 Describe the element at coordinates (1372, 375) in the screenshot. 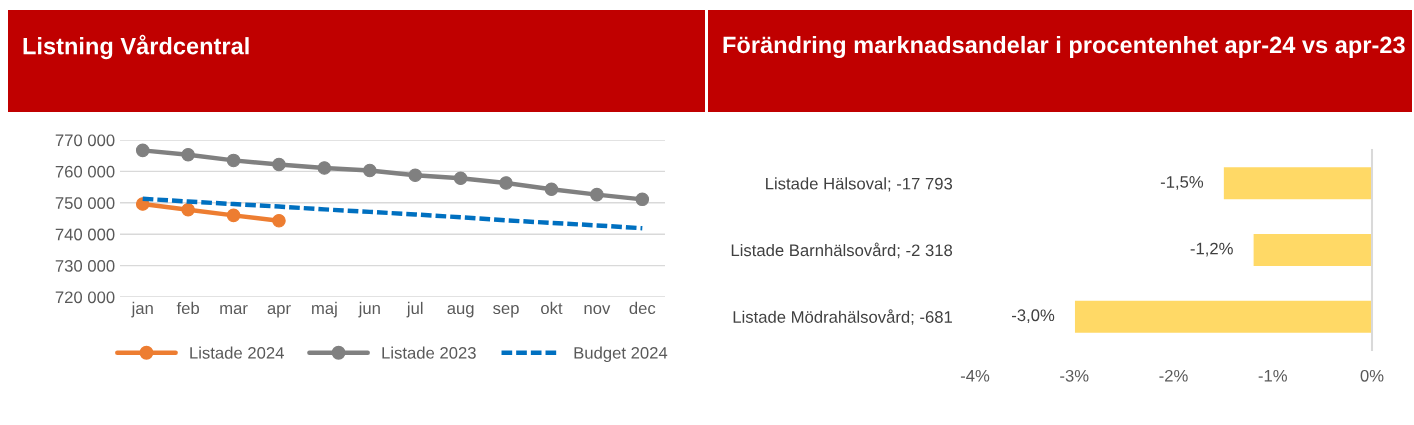

I see `x-tick-label: 0%` at that location.